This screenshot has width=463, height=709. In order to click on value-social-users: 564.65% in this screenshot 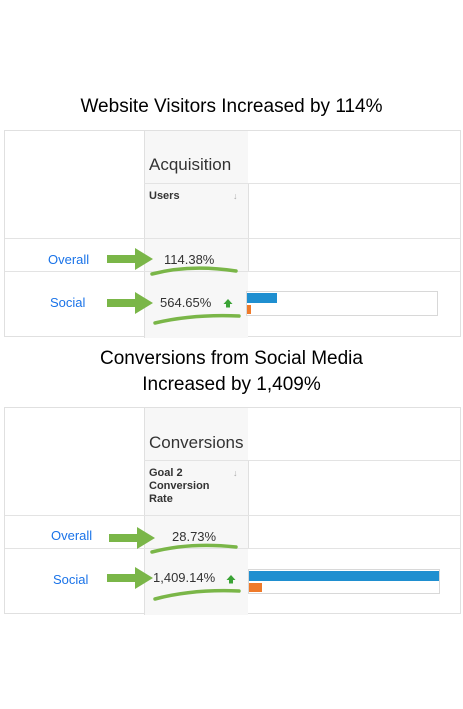, I will do `click(186, 302)`.